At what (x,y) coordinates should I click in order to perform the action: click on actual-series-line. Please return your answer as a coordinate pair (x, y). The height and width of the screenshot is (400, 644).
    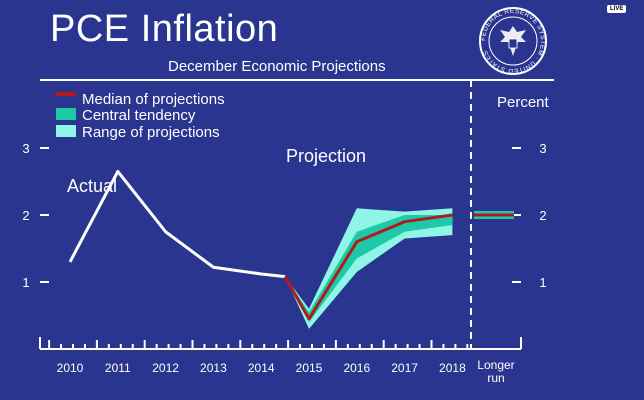
    Looking at the image, I should click on (177, 224).